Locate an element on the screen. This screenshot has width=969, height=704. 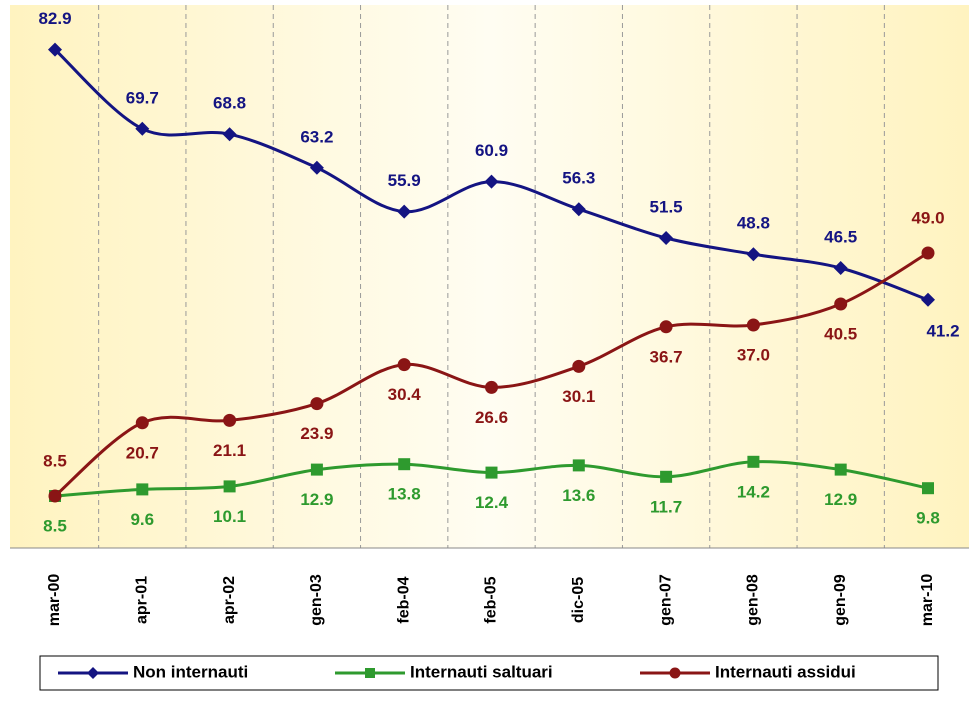
data-label: 21.1 is located at coordinates (229, 450).